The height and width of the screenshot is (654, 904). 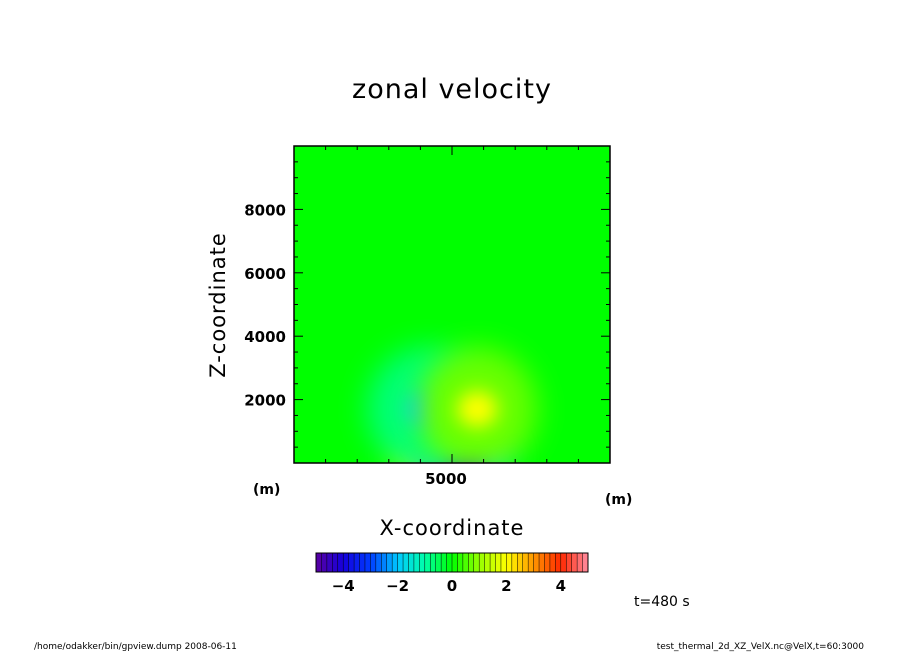 What do you see at coordinates (452, 528) in the screenshot?
I see `x-axis-label: X-coordinate` at bounding box center [452, 528].